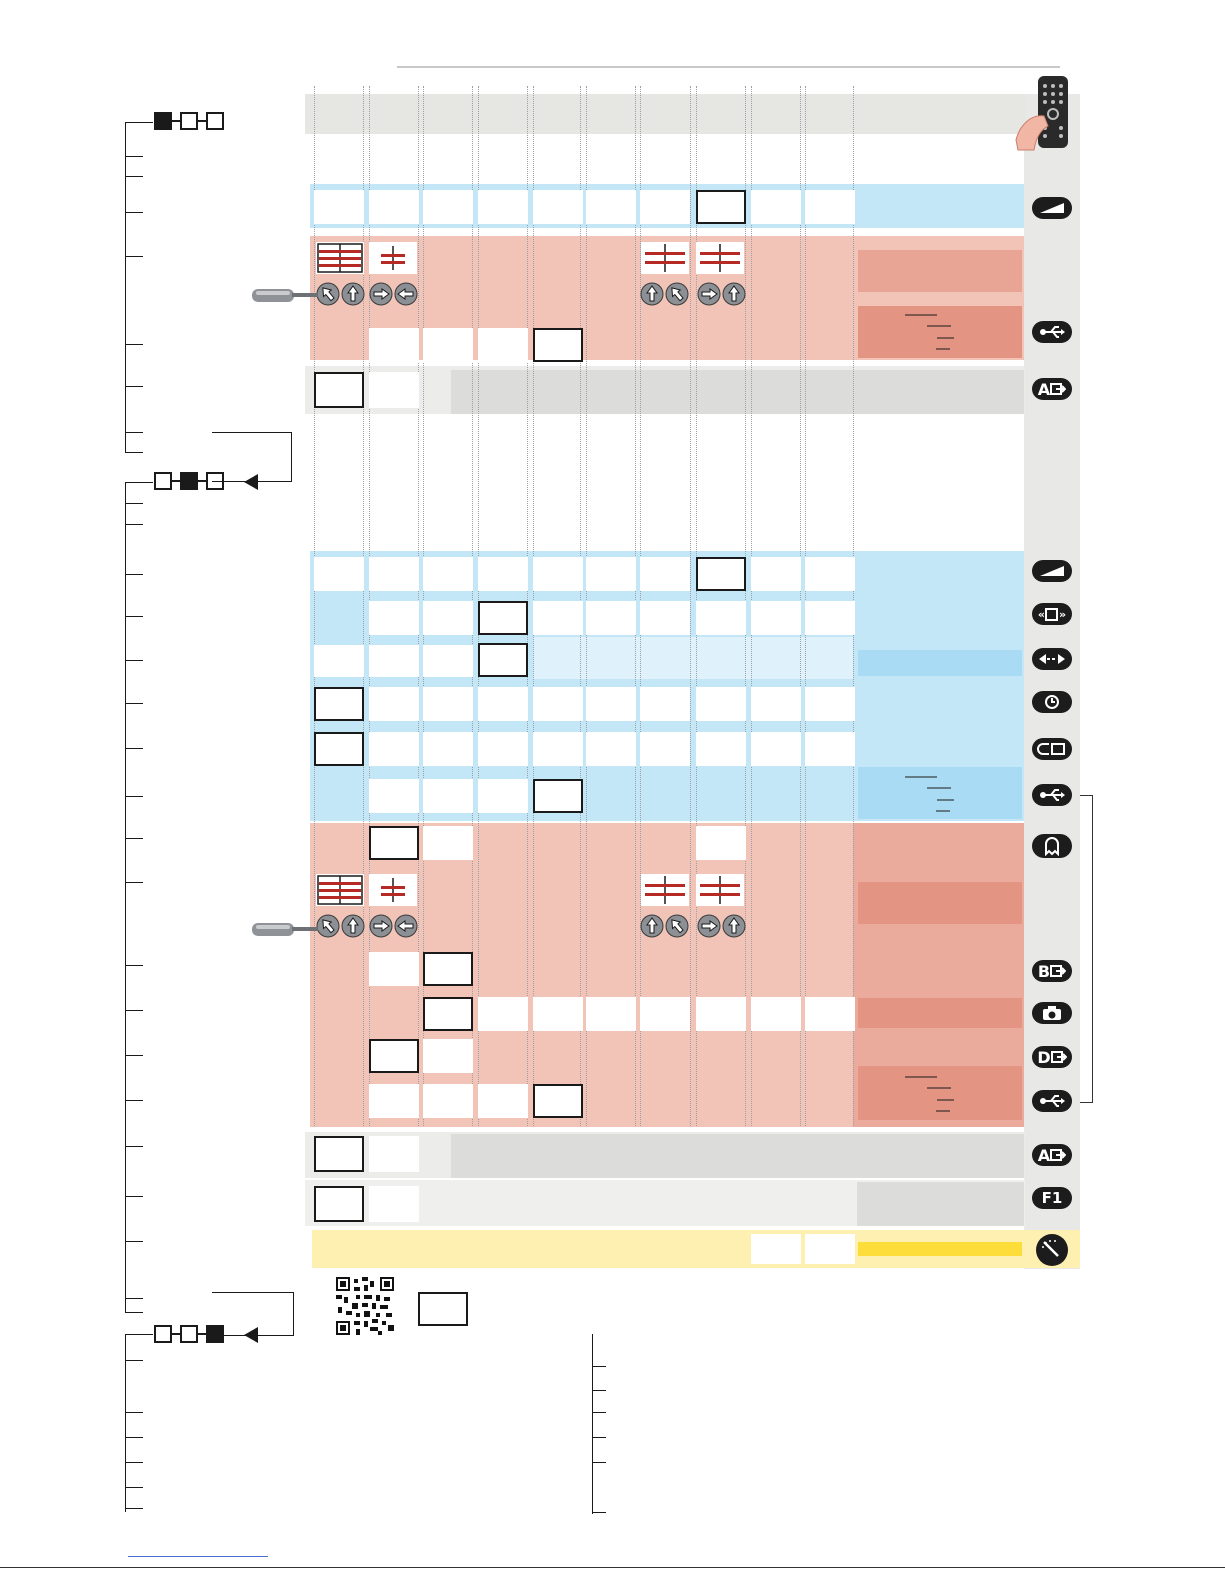 This screenshot has width=1225, height=1585. I want to click on yellow-strong-bar, so click(940, 1249).